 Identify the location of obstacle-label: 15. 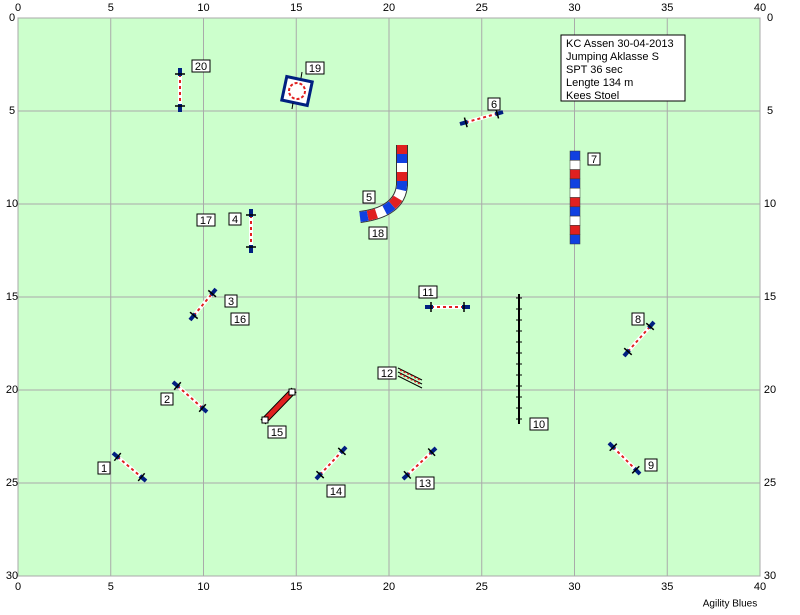
(277, 433).